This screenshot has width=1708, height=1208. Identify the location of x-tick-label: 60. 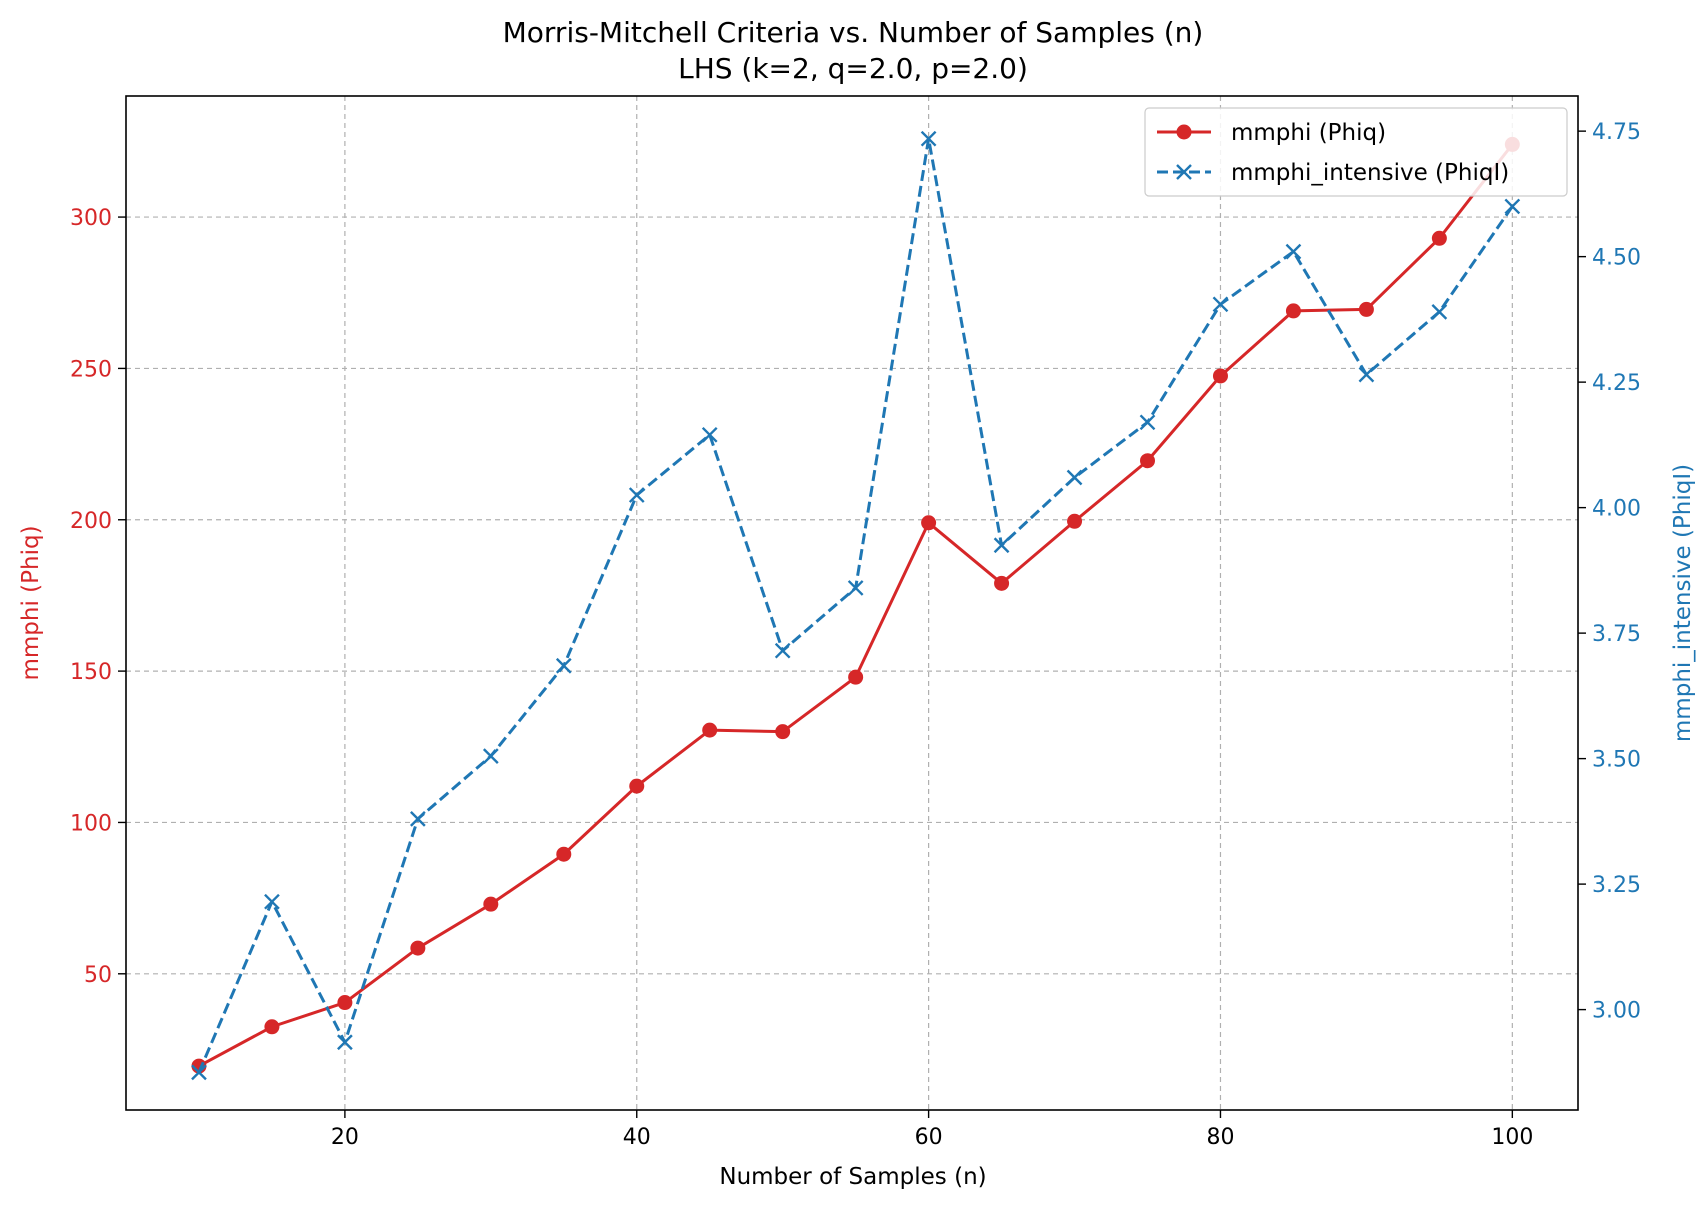
(929, 1137).